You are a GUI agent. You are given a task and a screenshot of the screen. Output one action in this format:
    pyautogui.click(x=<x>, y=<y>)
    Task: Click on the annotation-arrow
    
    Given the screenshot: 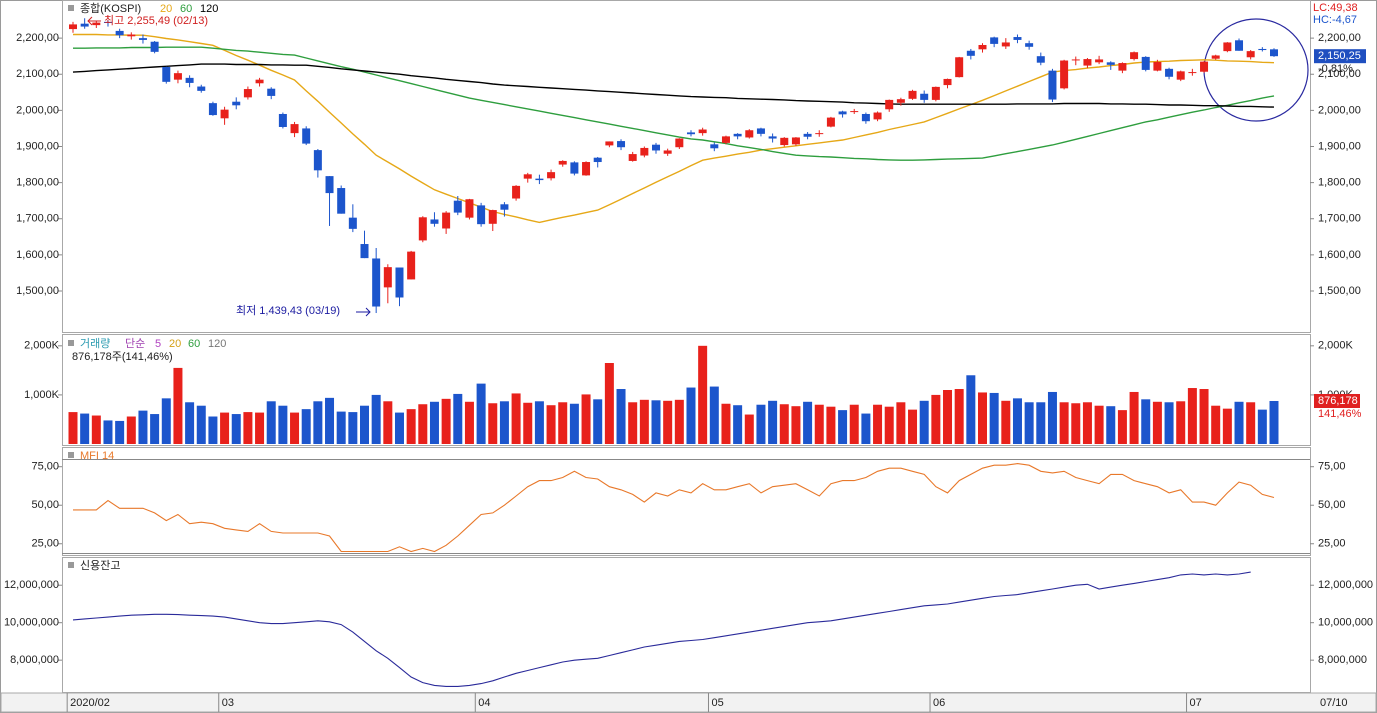 What is the action you would take?
    pyautogui.click(x=94, y=21)
    